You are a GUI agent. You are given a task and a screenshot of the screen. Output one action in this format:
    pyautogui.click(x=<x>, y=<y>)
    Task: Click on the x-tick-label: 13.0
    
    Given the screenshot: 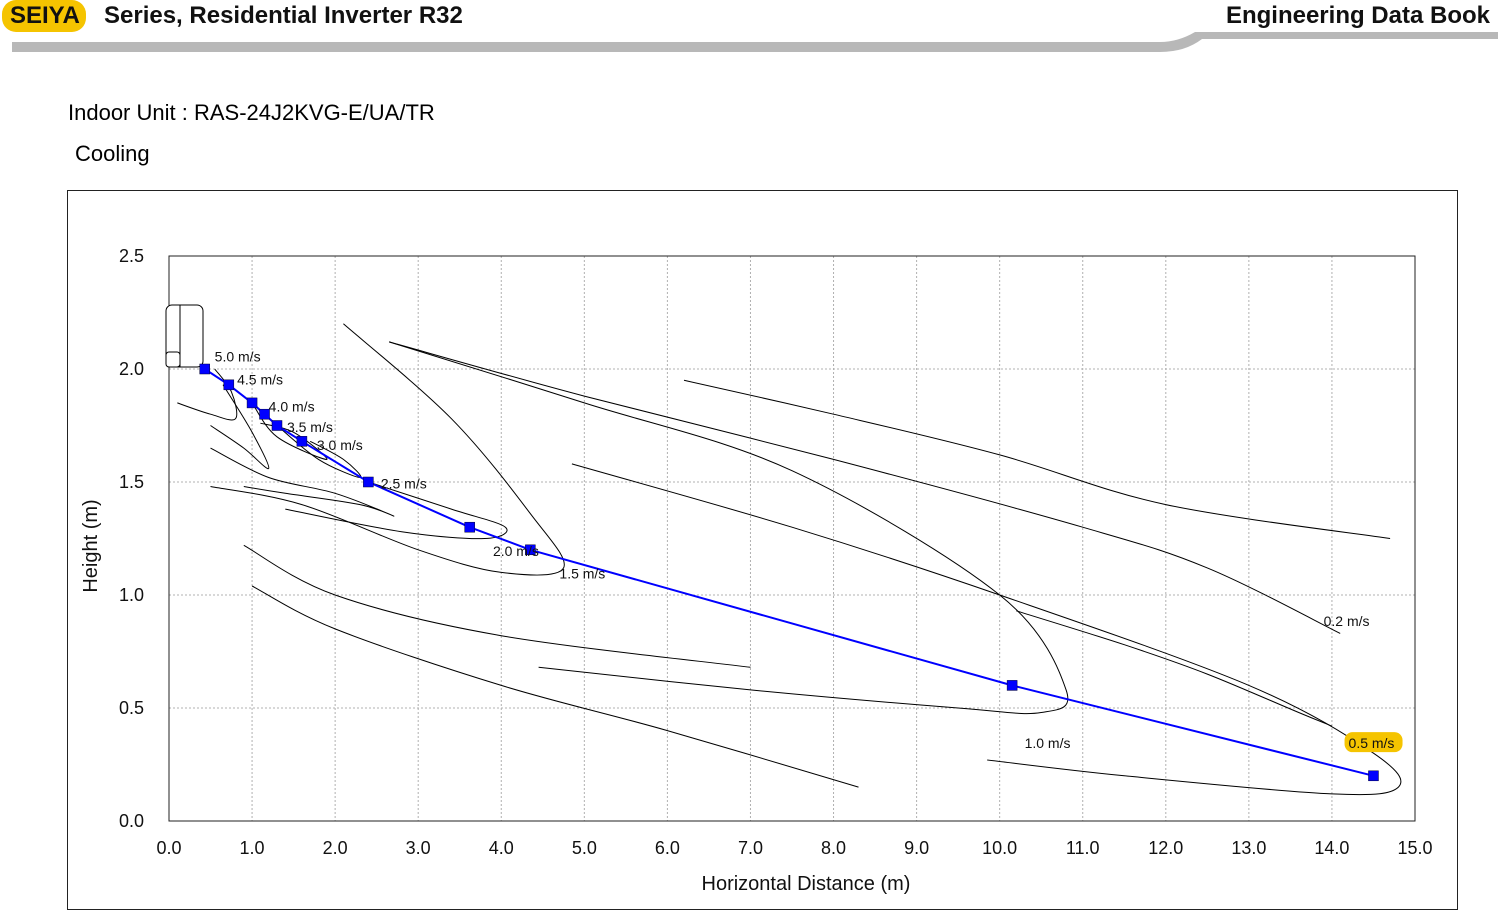 What is the action you would take?
    pyautogui.click(x=1248, y=848)
    